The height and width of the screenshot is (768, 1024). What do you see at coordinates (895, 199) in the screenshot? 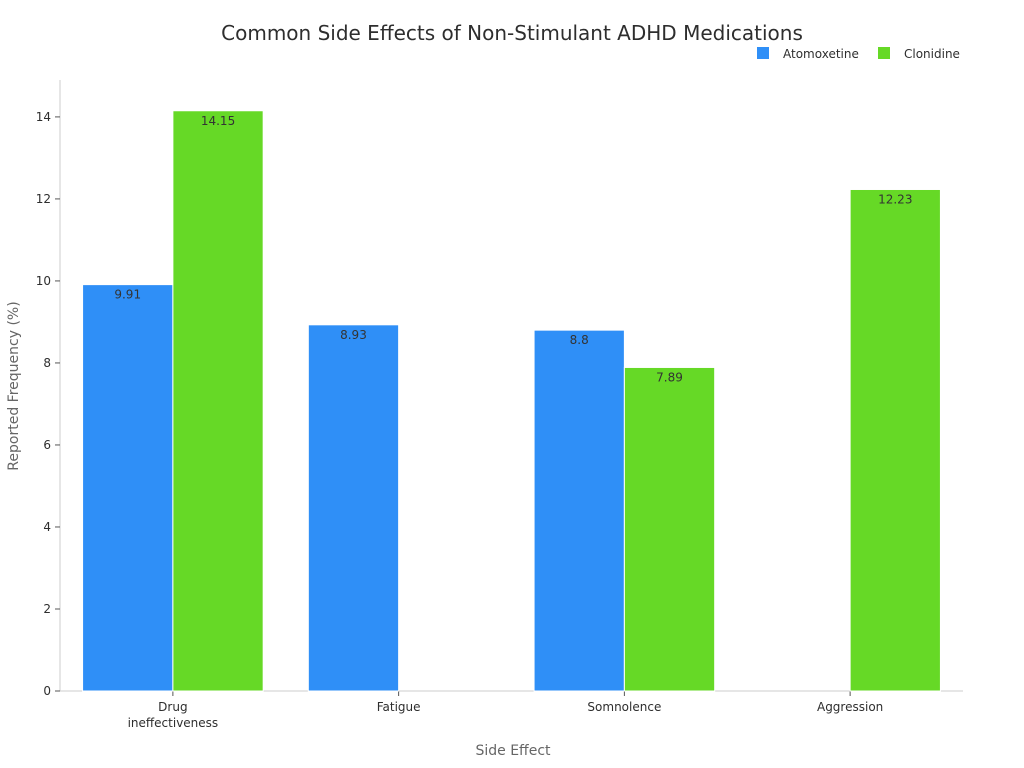
I see `data-label: 12.23` at bounding box center [895, 199].